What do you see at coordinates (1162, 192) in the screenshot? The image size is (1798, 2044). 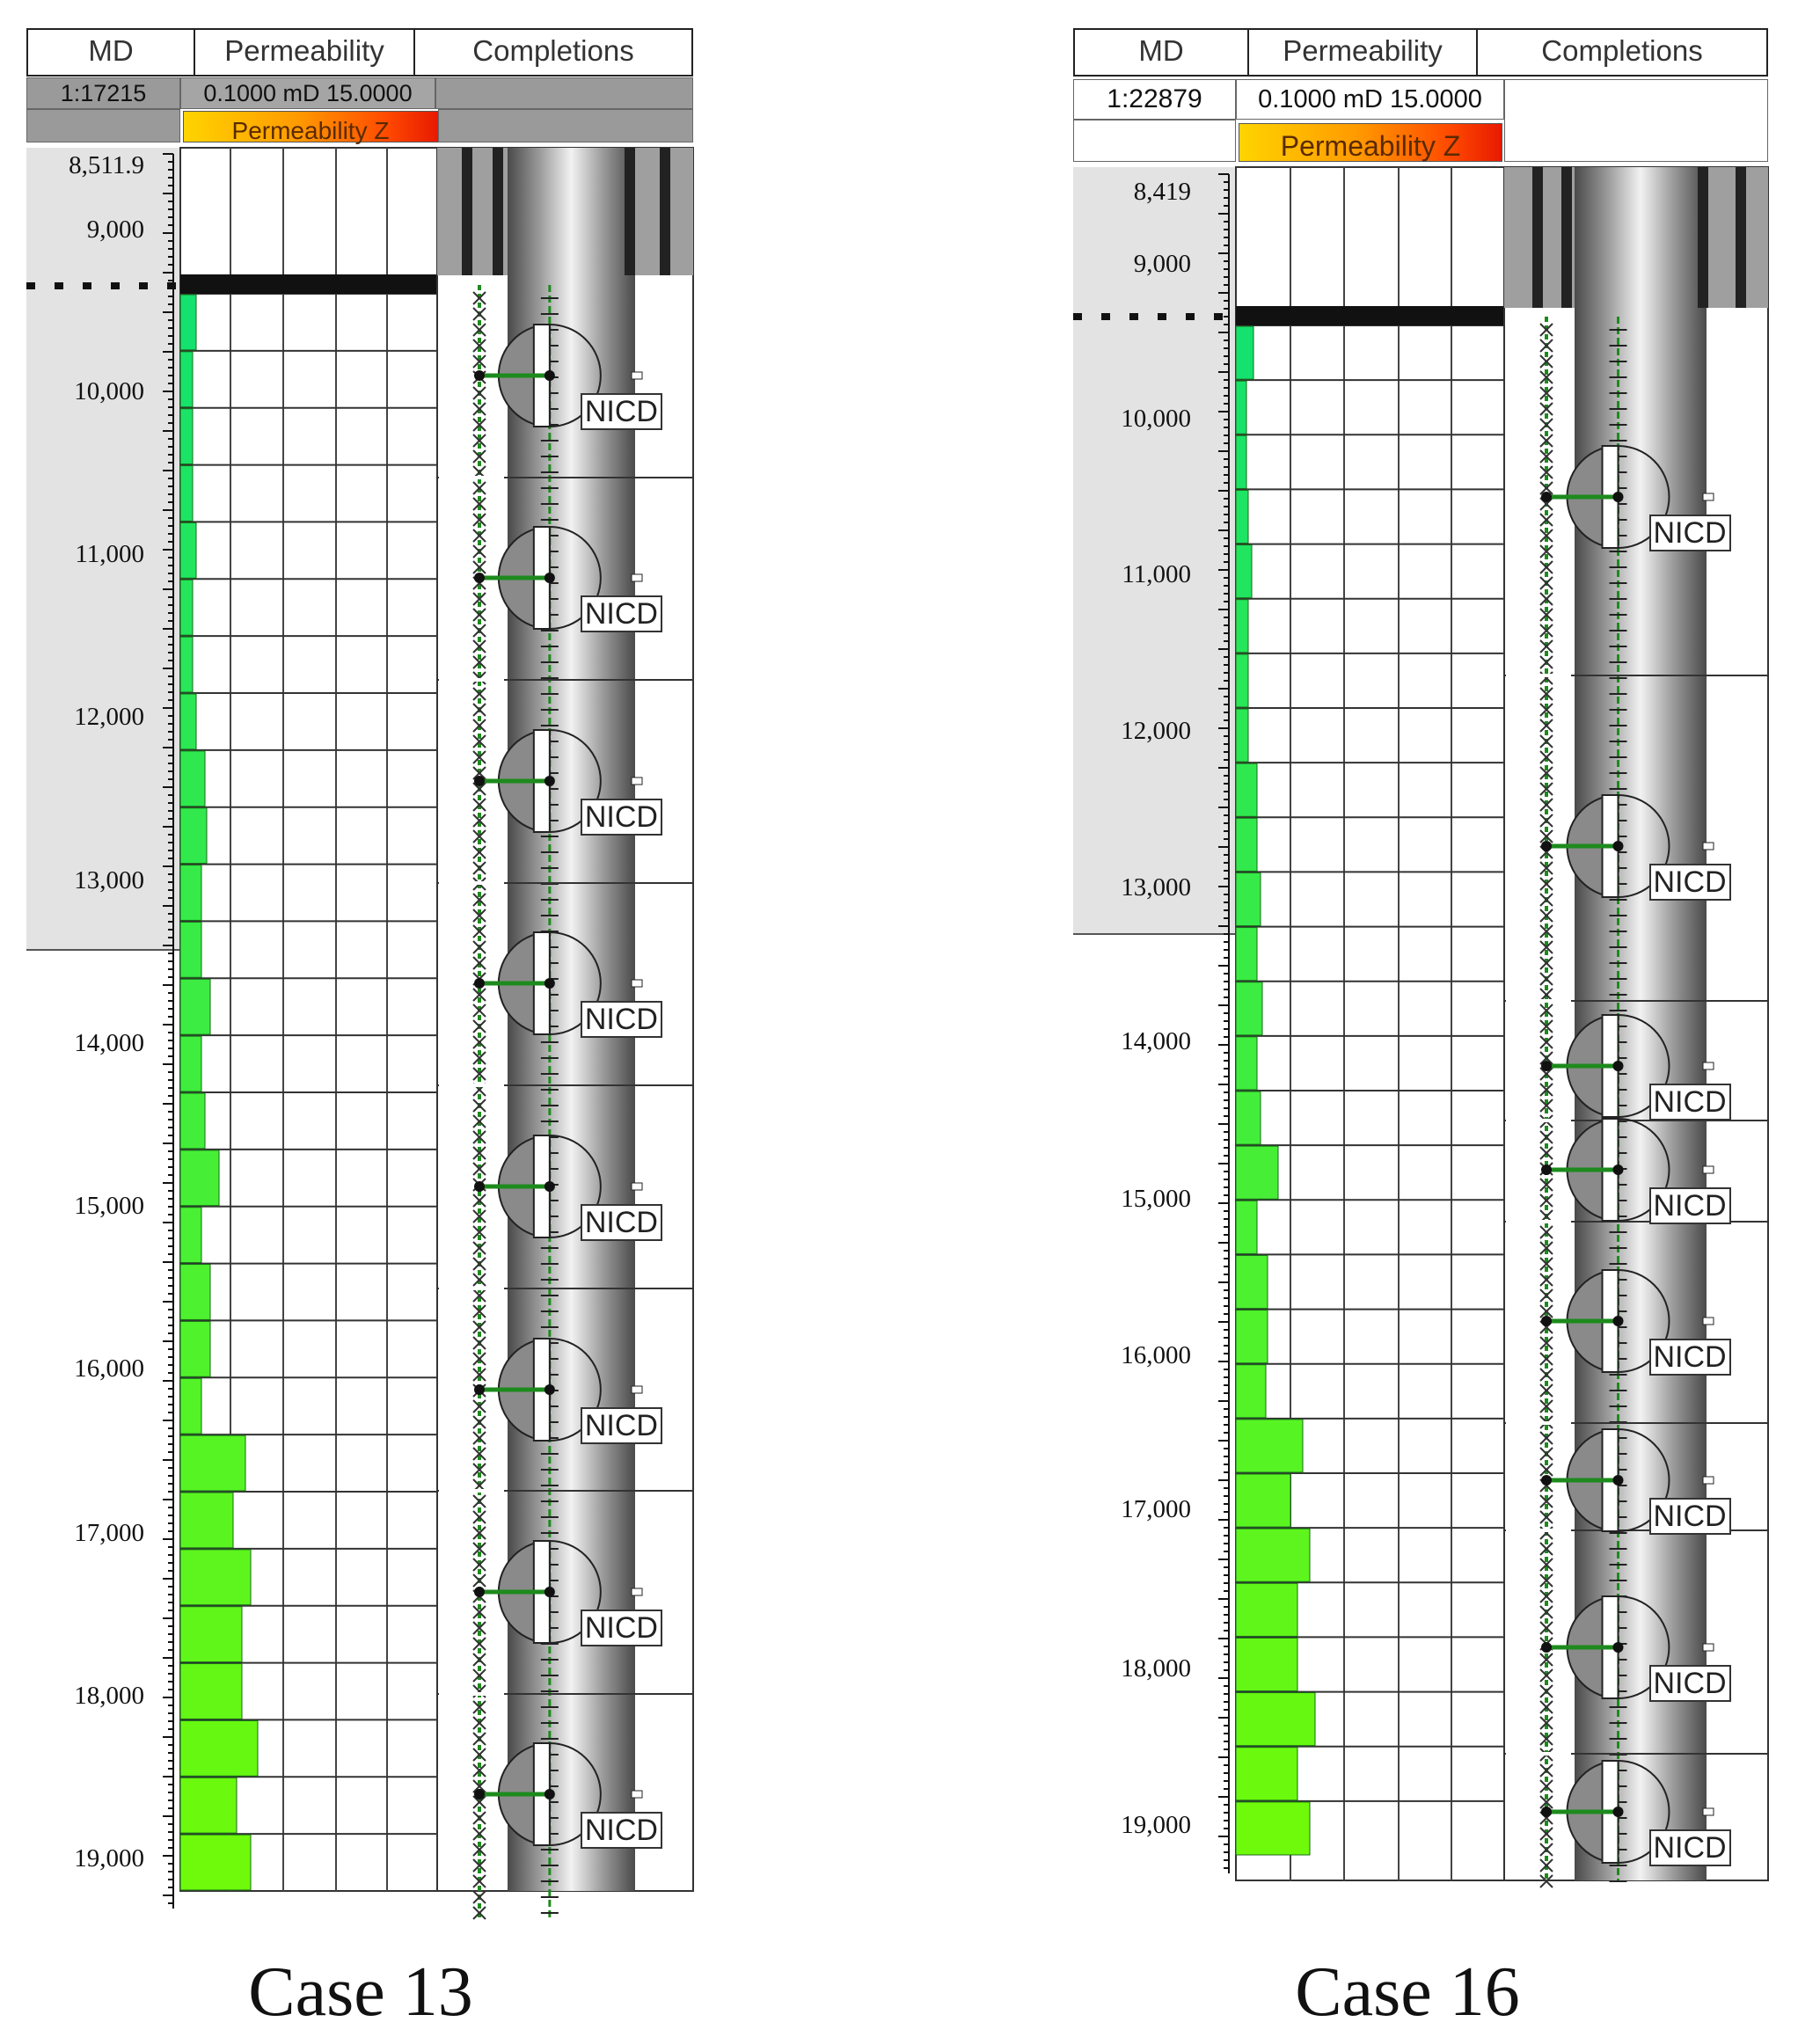 I see `md-tick-label: 8,419` at bounding box center [1162, 192].